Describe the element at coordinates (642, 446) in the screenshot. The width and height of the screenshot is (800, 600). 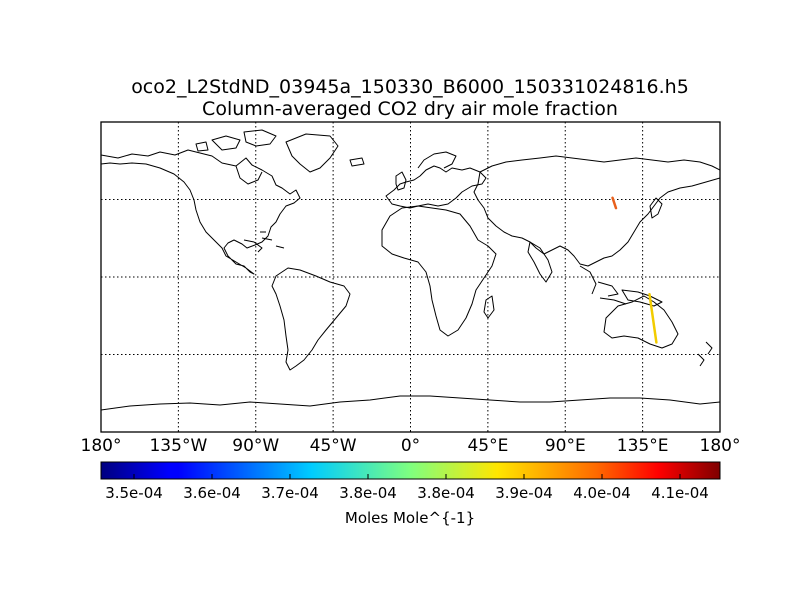
I see `longitude-label: 135°E` at that location.